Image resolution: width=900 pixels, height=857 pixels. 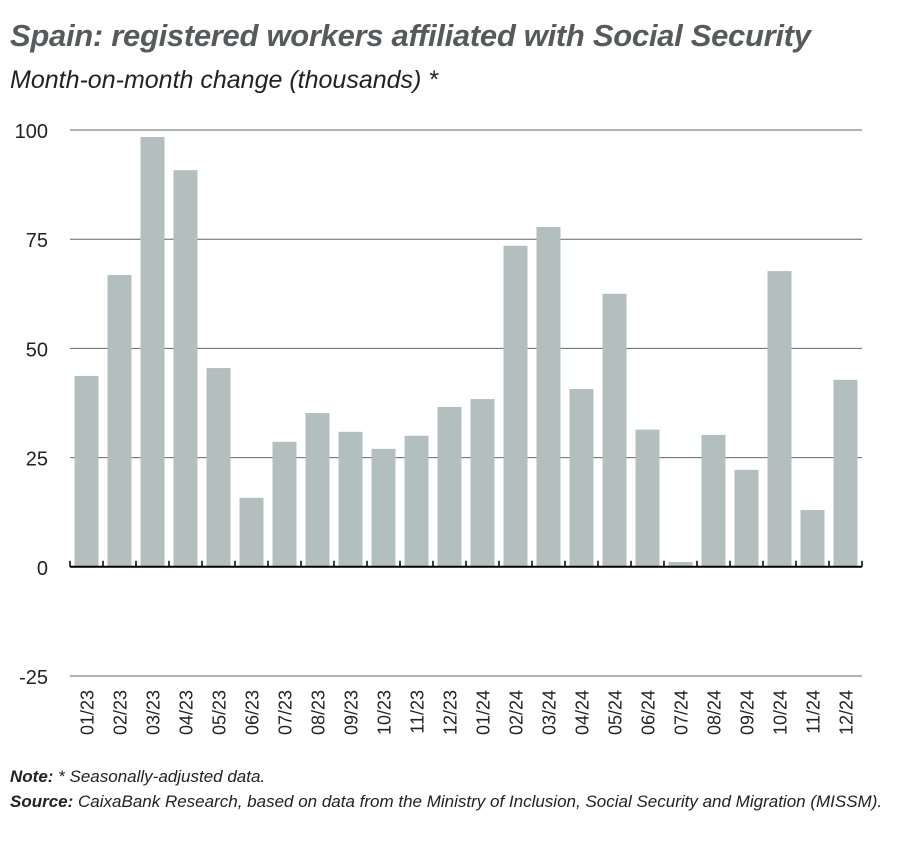 I want to click on note-label: Note:, so click(x=32, y=776).